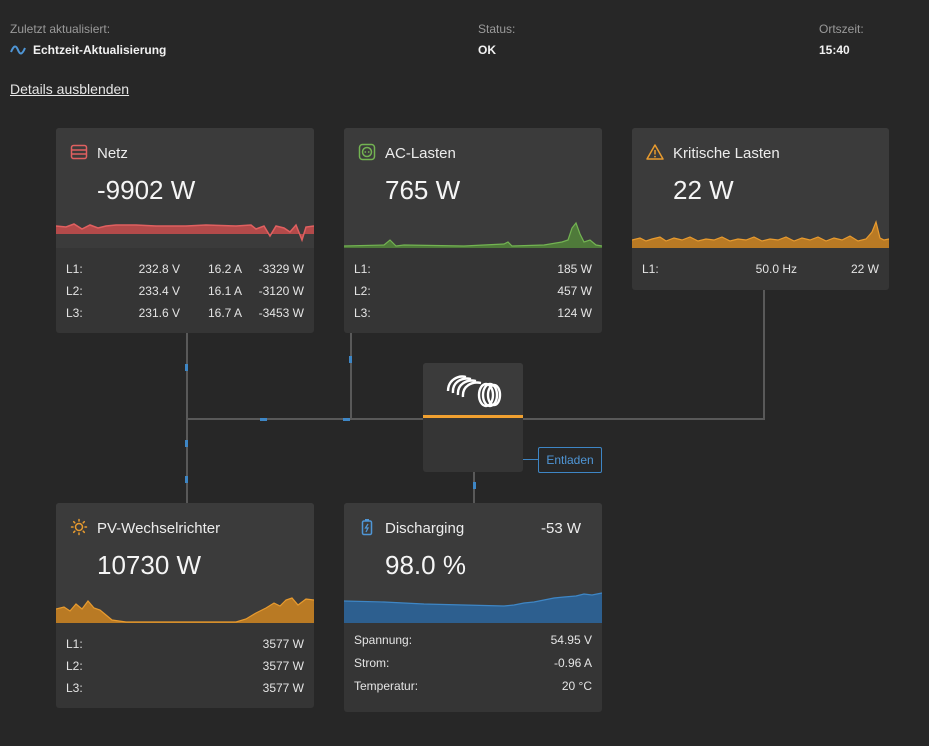 This screenshot has width=929, height=746. I want to click on voltage: 233.4 V, so click(159, 291).